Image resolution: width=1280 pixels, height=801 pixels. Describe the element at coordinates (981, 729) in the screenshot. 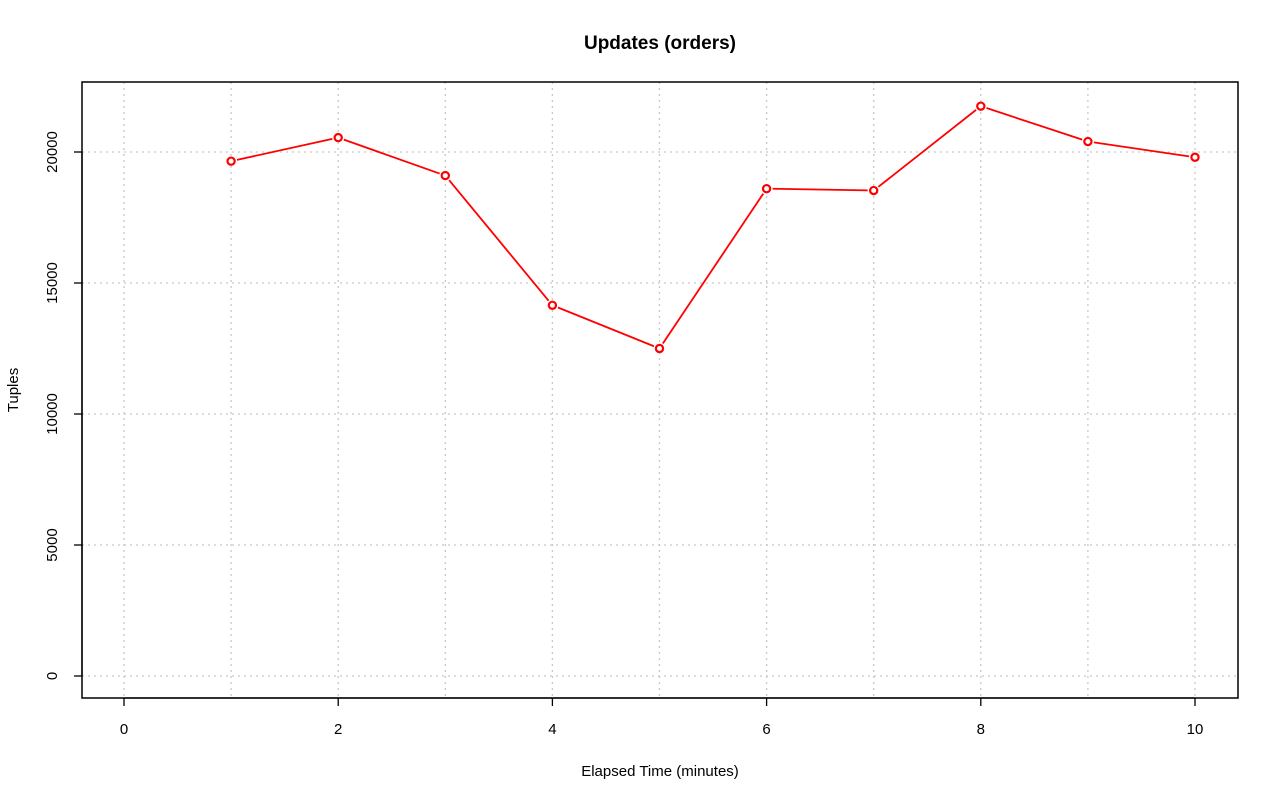

I see `x-tick-label: 8` at that location.